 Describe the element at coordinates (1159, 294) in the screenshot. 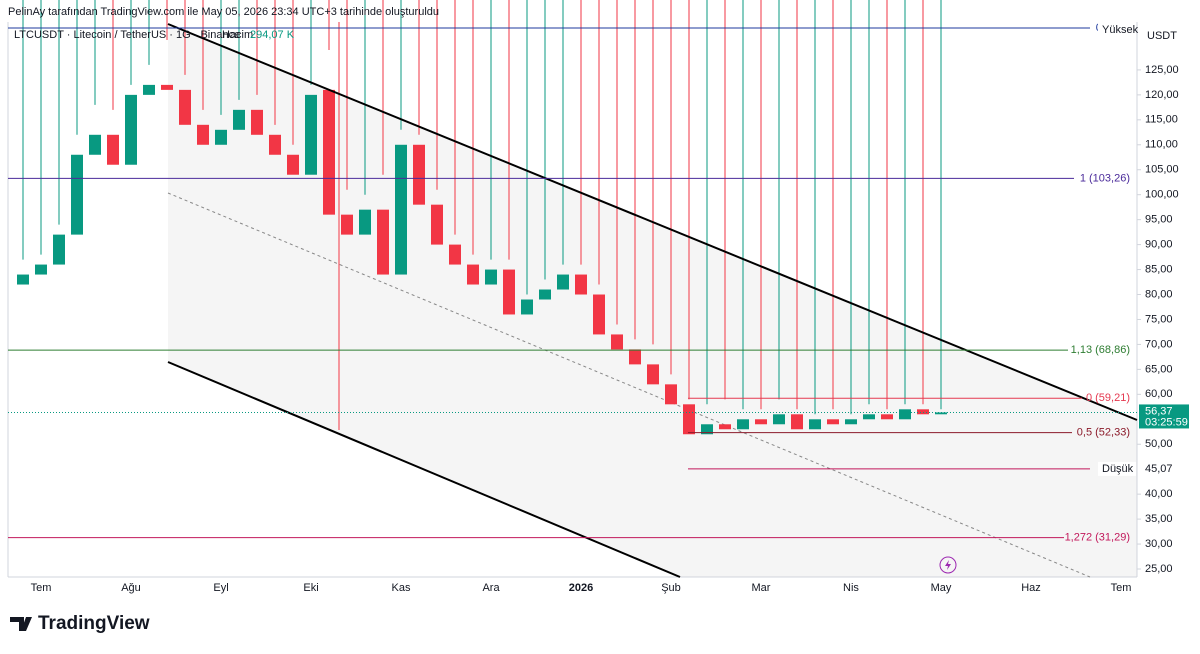

I see `y-tick-label: 80,00` at that location.